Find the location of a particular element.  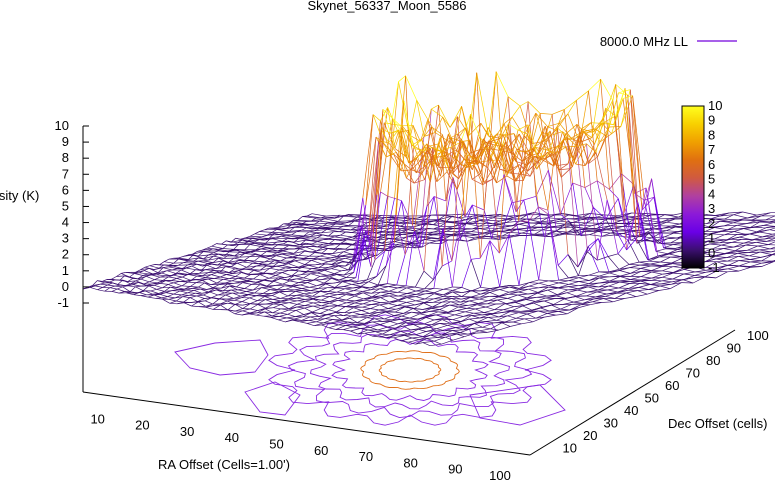

y-tick: 60 is located at coordinates (672, 385).